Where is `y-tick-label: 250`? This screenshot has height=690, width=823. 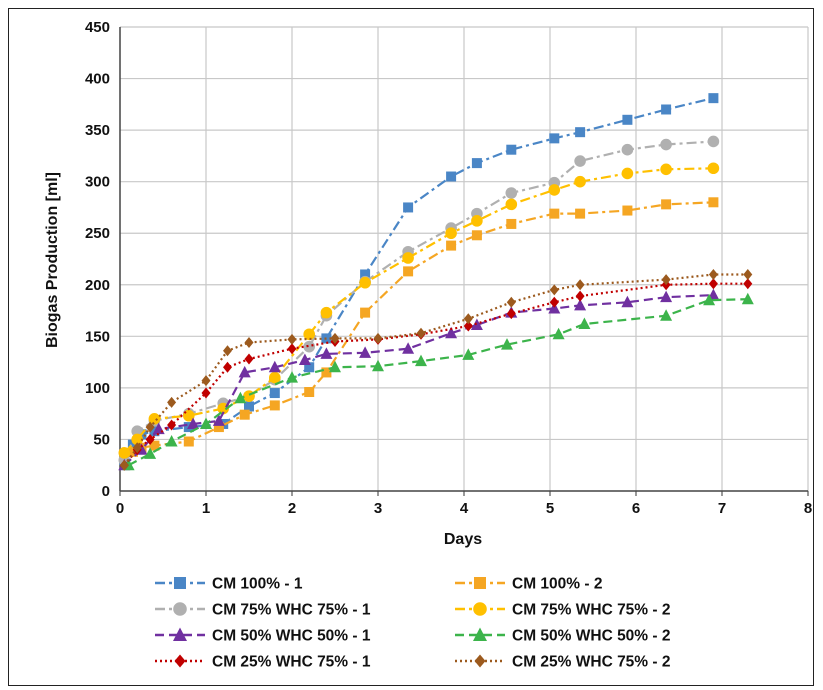
y-tick-label: 250 is located at coordinates (97, 233).